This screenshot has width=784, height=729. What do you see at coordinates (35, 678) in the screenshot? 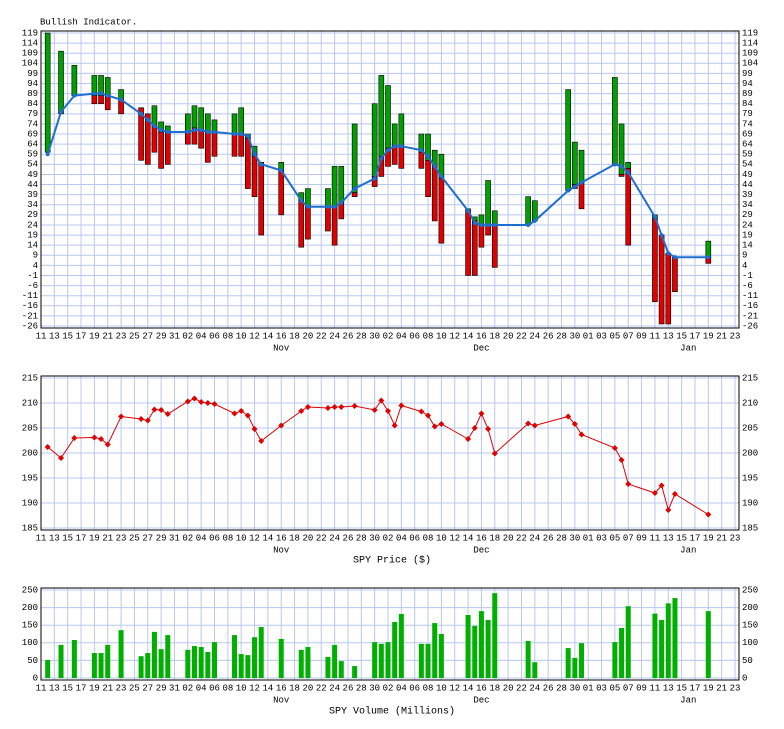
I see `y-tick-label: 0` at bounding box center [35, 678].